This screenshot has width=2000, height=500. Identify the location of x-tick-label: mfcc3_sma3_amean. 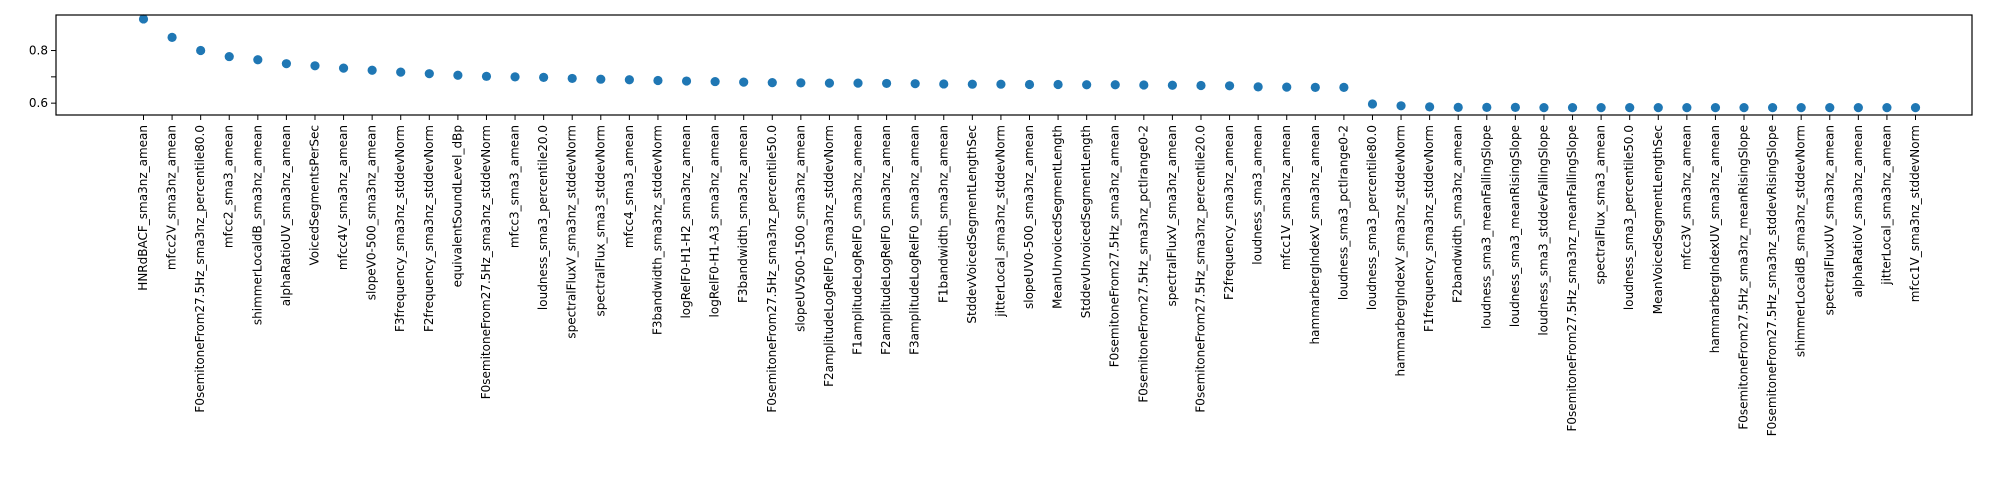
(515, 186).